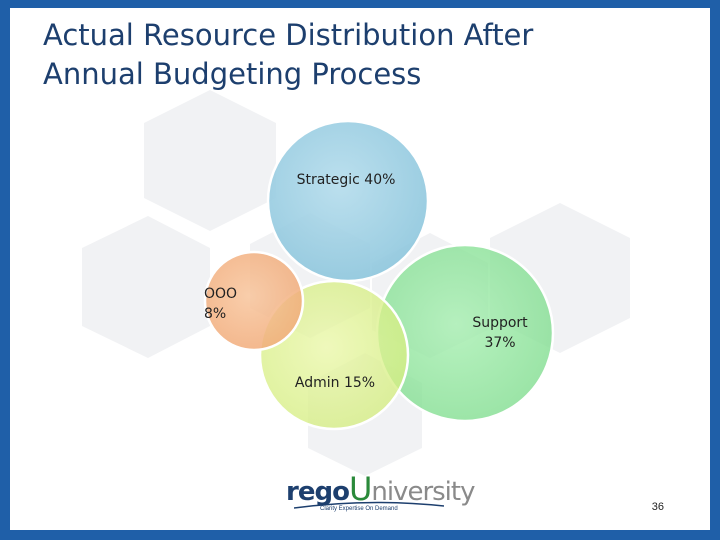 This screenshot has width=720, height=540. I want to click on page-number: 36, so click(657, 507).